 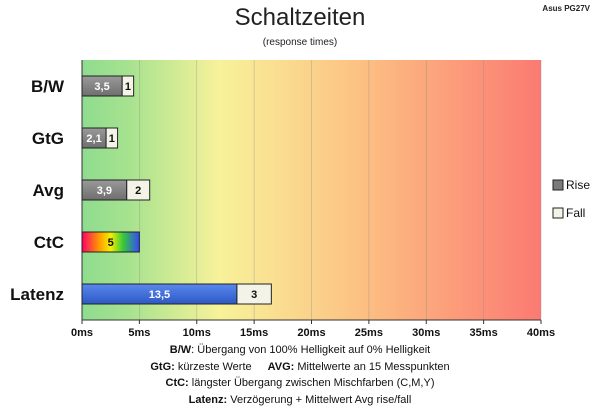 What do you see at coordinates (311, 333) in the screenshot?
I see `x-tick-label: 20ms` at bounding box center [311, 333].